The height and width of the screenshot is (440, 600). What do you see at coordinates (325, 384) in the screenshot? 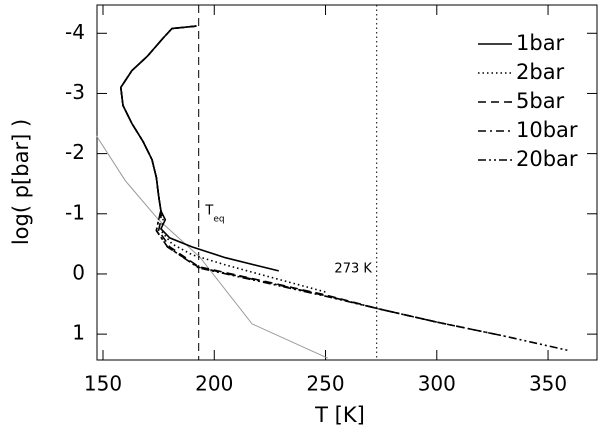
I see `x-tick-label: 250` at bounding box center [325, 384].